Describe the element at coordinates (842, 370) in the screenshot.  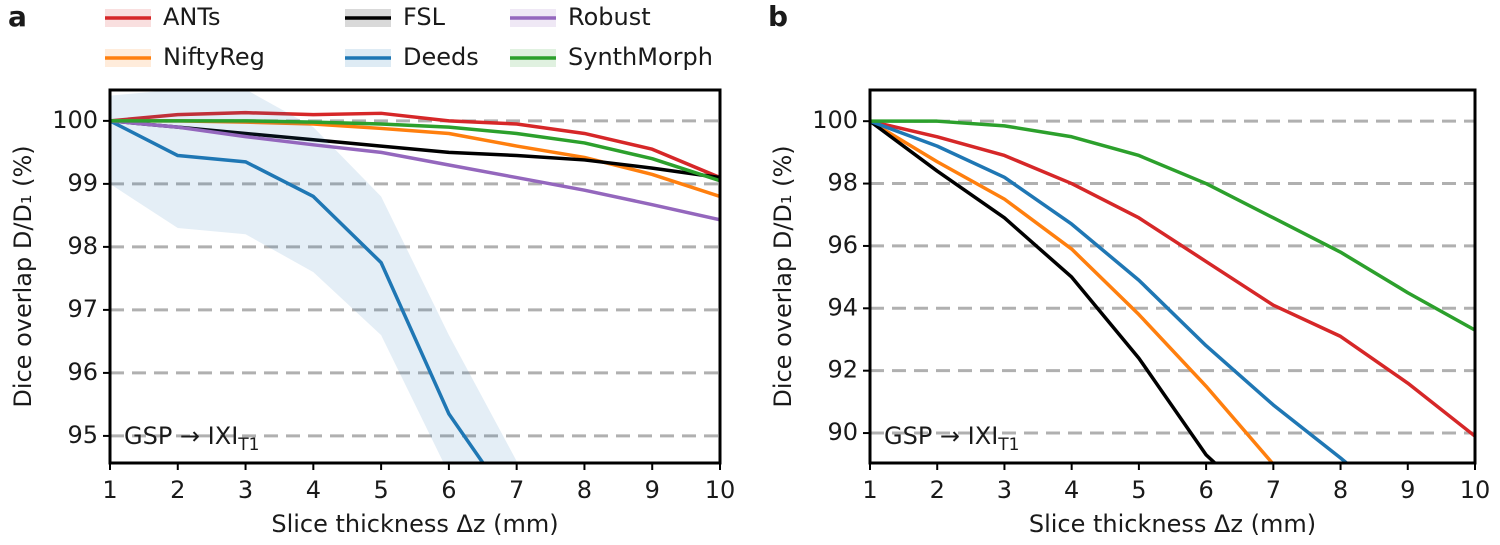
I see `y-tick-label: 92` at that location.